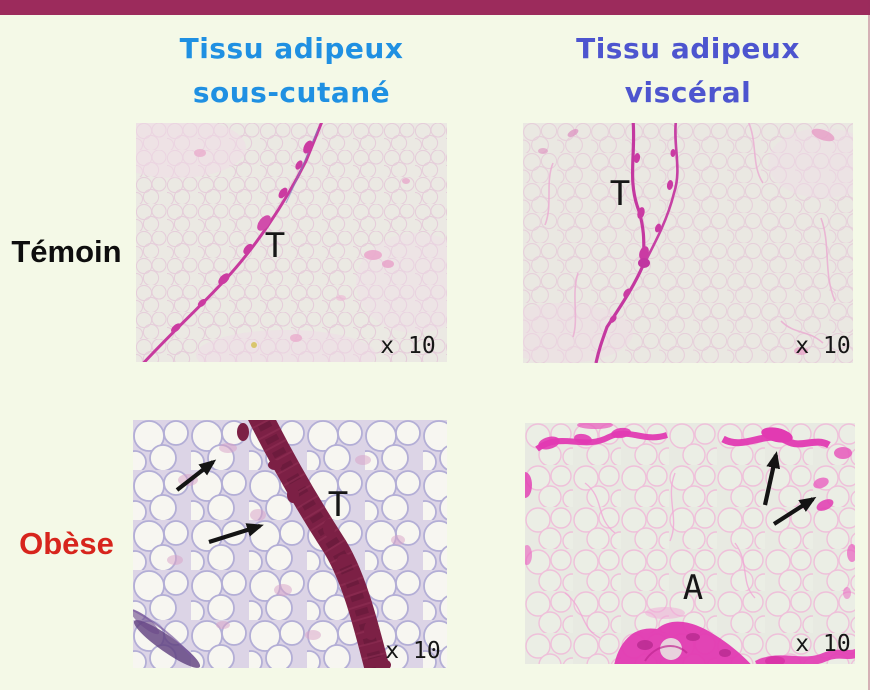 The height and width of the screenshot is (690, 870). I want to click on column-header-line2: sous-cutané, so click(291, 92).